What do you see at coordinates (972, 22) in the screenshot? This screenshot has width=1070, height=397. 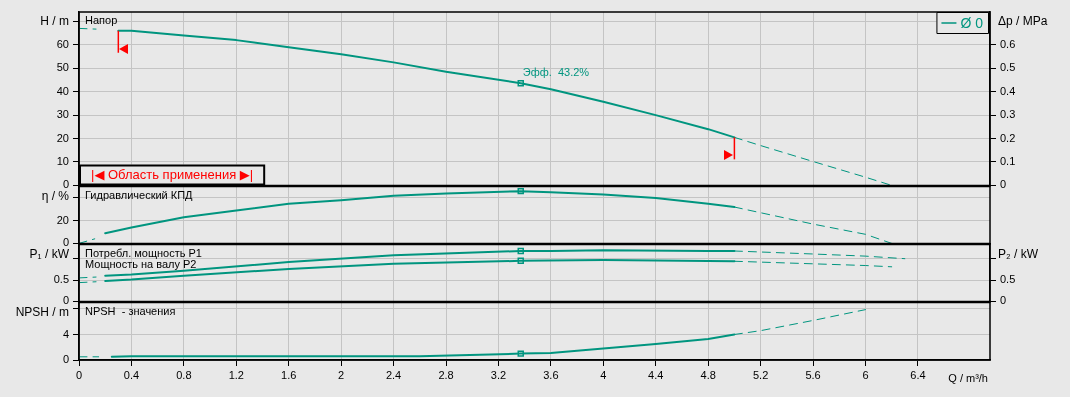 I see `legend-label: Ø 0` at bounding box center [972, 22].